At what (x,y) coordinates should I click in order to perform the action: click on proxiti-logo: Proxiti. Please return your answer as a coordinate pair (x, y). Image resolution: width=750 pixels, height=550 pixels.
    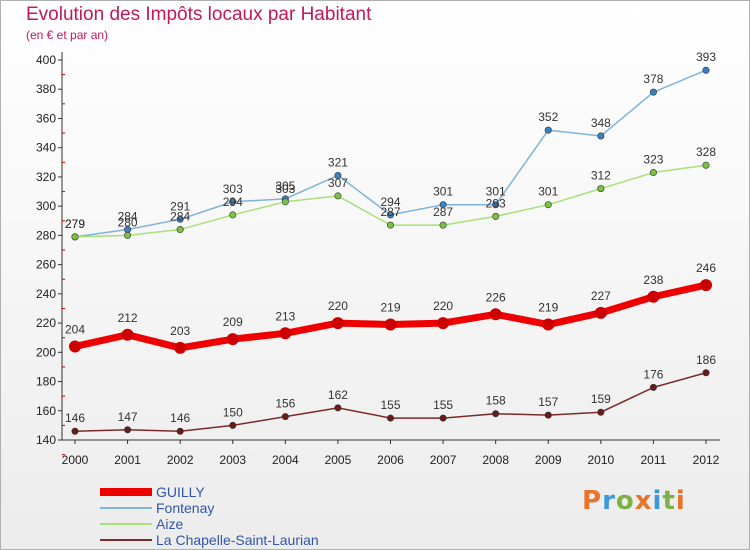
    Looking at the image, I should click on (634, 501).